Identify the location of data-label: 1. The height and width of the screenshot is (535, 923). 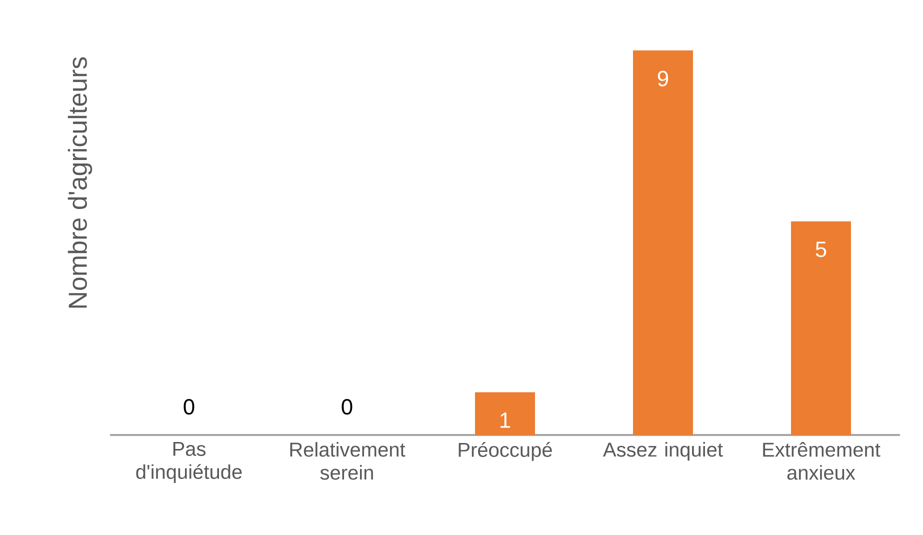
(505, 420).